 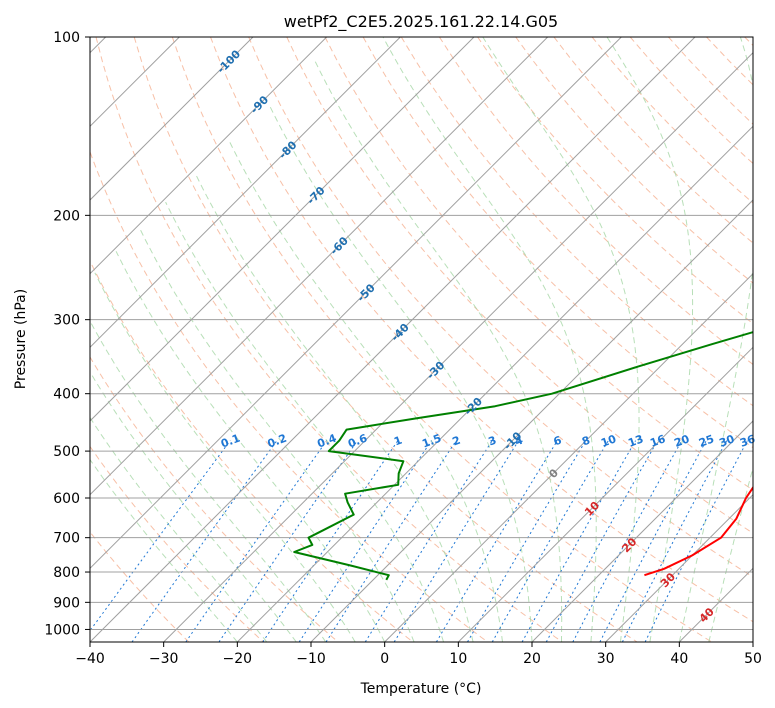 What do you see at coordinates (66, 539) in the screenshot?
I see `y-tick-label: 700` at bounding box center [66, 539].